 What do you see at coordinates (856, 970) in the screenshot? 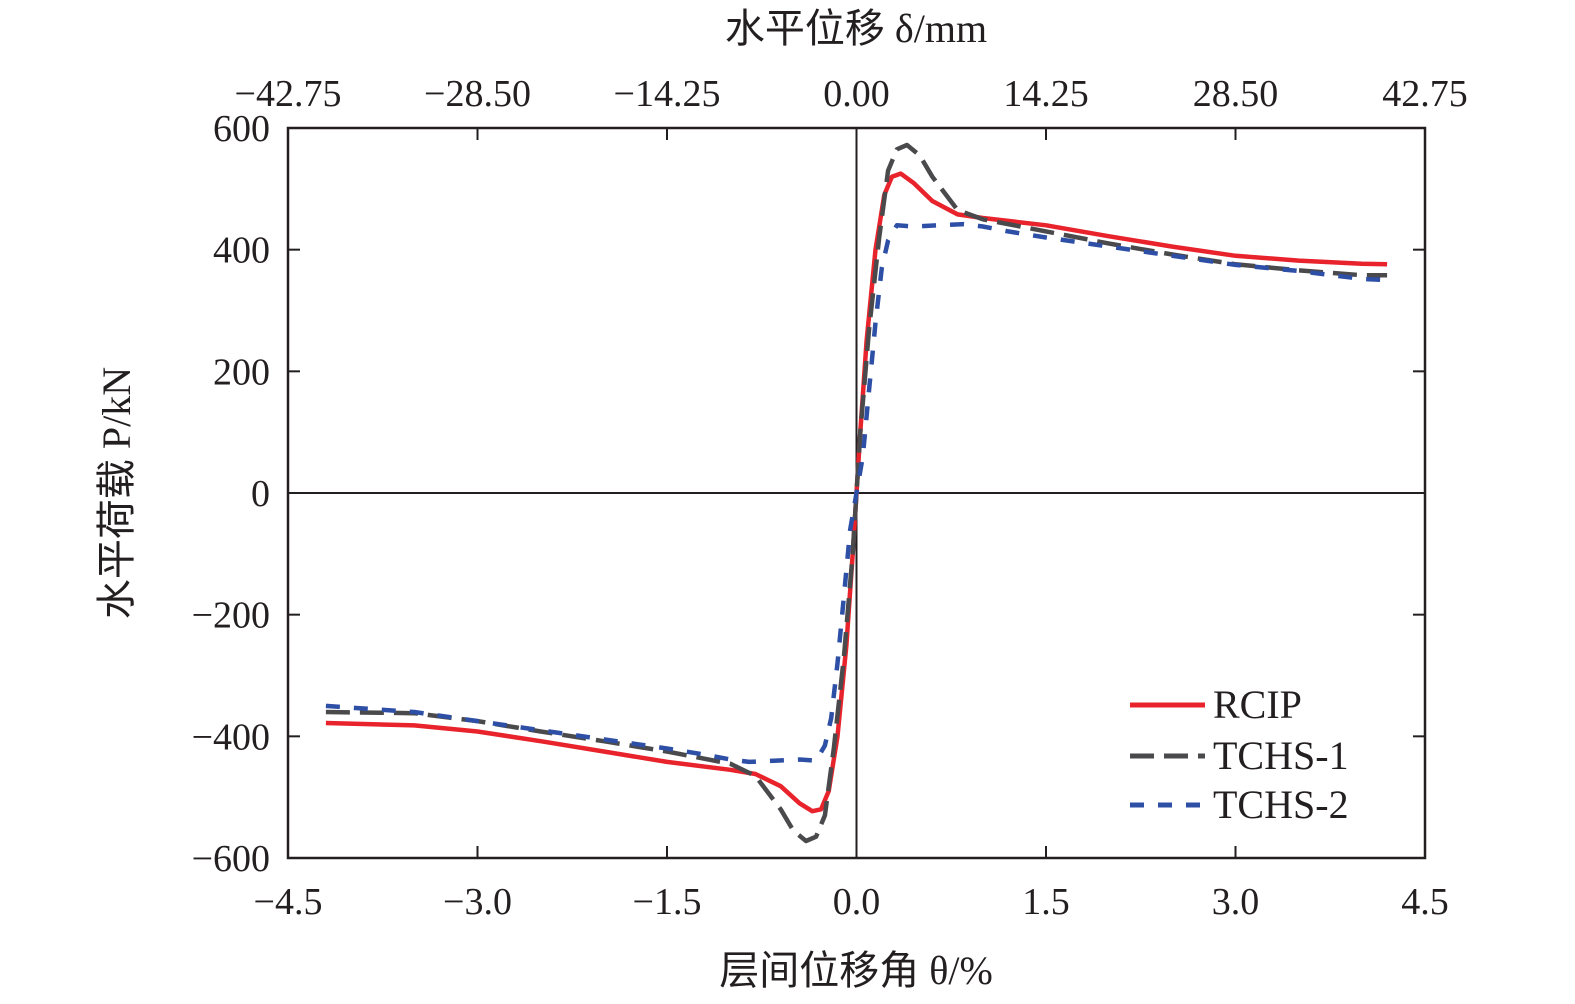
I see `x-axis-title: 层间位移角 θ/%` at bounding box center [856, 970].